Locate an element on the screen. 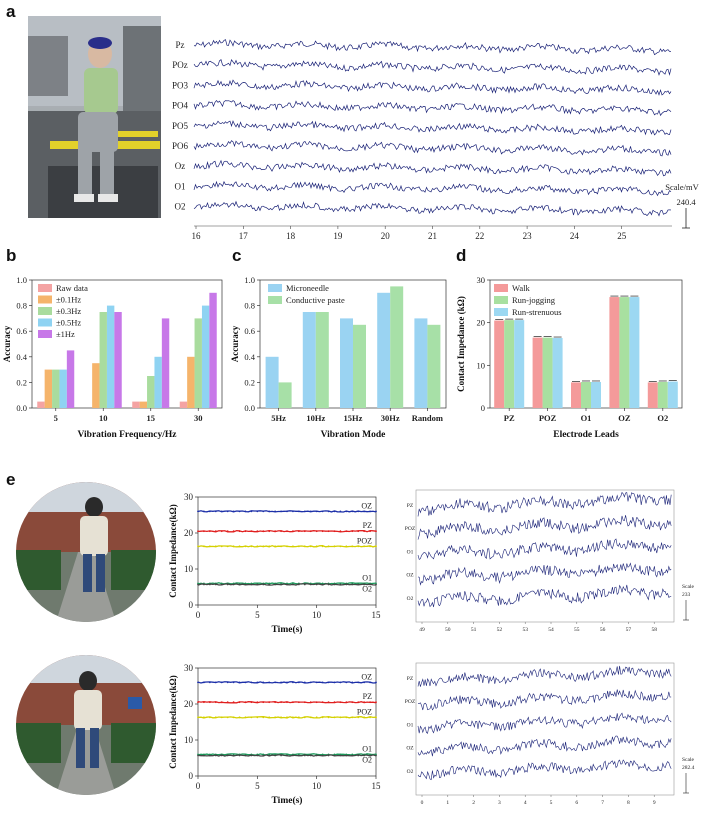  x-tick-label: 20 is located at coordinates (386, 236).